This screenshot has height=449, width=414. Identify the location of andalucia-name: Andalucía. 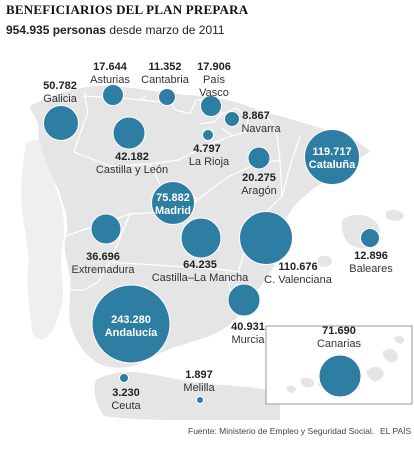
(131, 333).